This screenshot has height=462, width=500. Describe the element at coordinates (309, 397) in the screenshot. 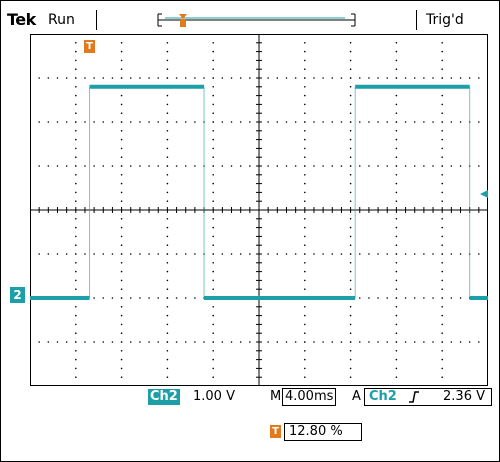

I see `timebase-readout: 4.00ms` at that location.